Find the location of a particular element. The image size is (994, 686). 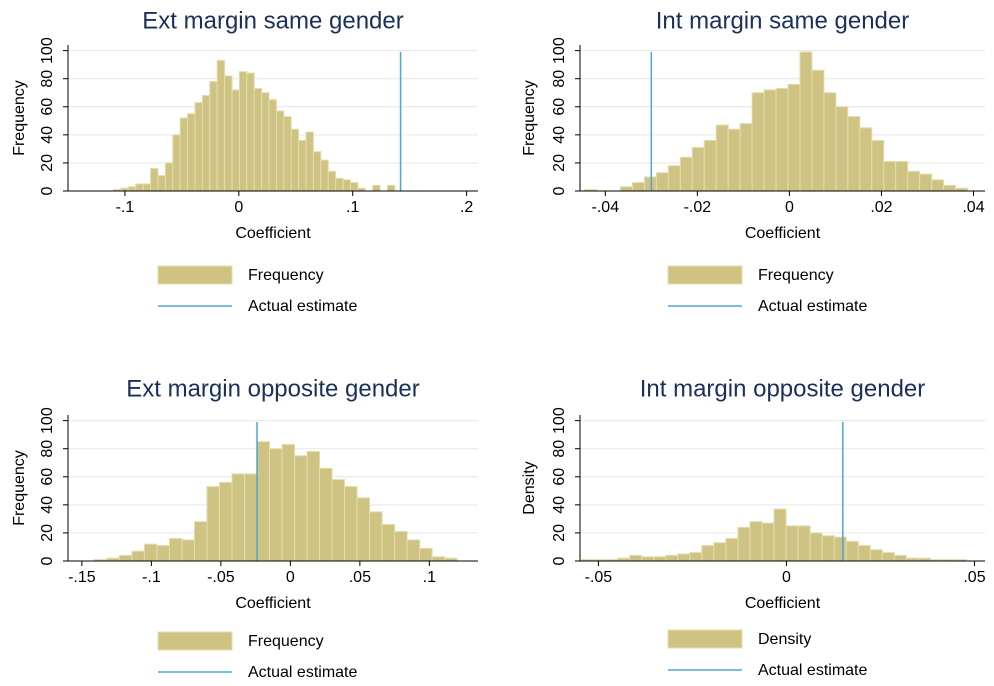

legend-label: Density is located at coordinates (784, 639).